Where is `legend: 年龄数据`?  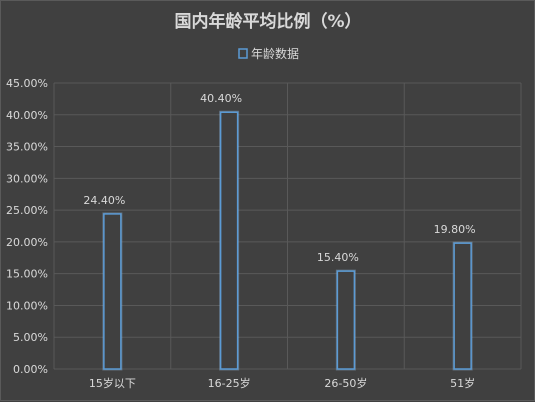
legend: 年龄数据 is located at coordinates (268, 53).